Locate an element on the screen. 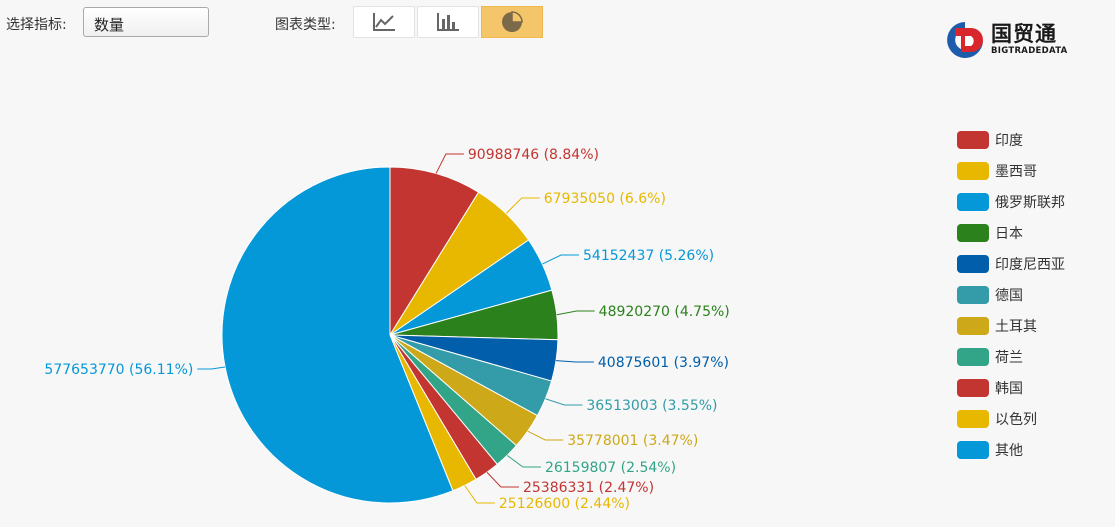 Image resolution: width=1115 pixels, height=527 pixels. legend-label: 土耳其 is located at coordinates (1016, 327).